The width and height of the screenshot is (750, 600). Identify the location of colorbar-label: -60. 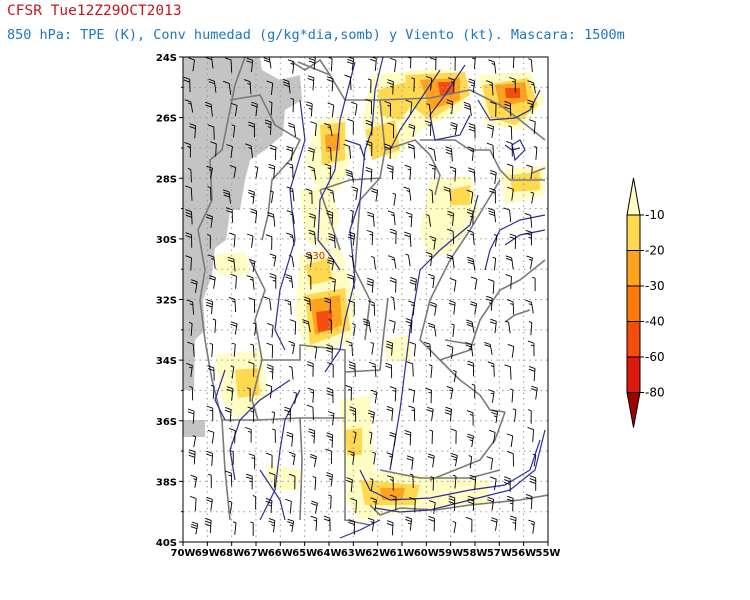
(655, 357).